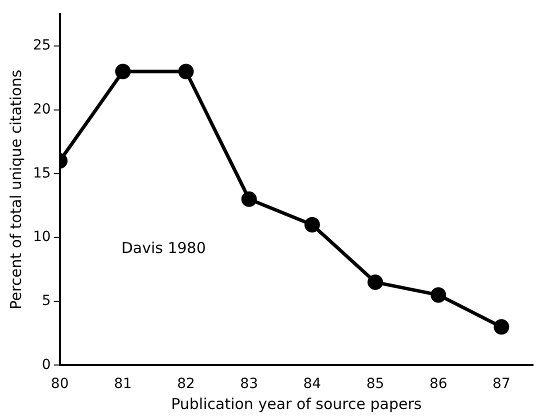 The height and width of the screenshot is (418, 551). Describe the element at coordinates (249, 384) in the screenshot. I see `x-tick-label: 83` at that location.